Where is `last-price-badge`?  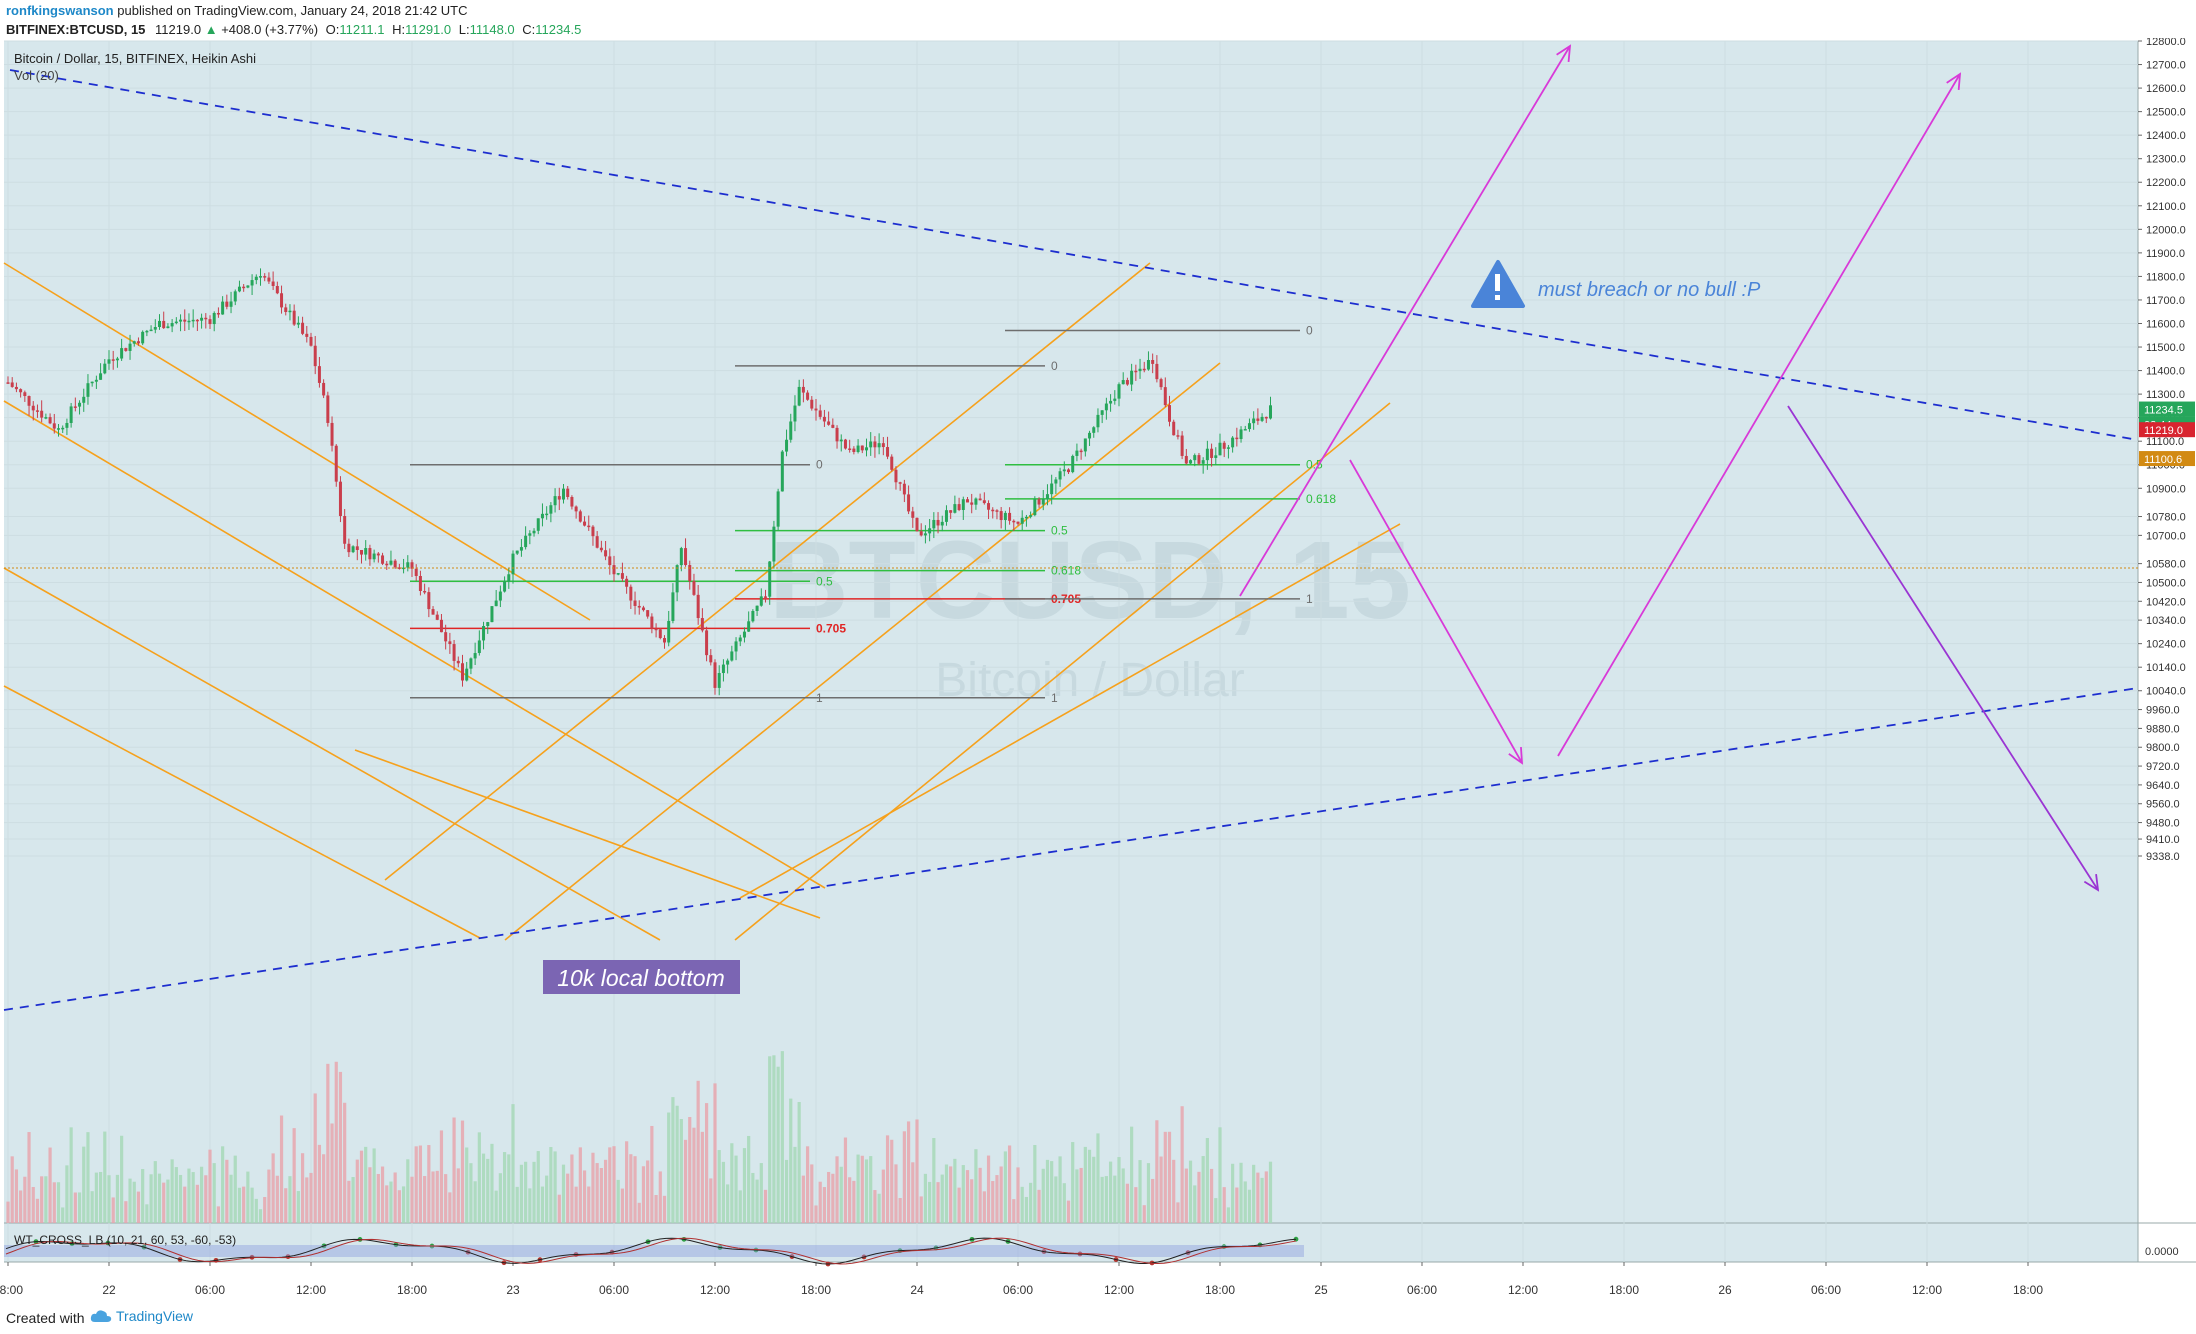 last-price-badge is located at coordinates (2167, 430).